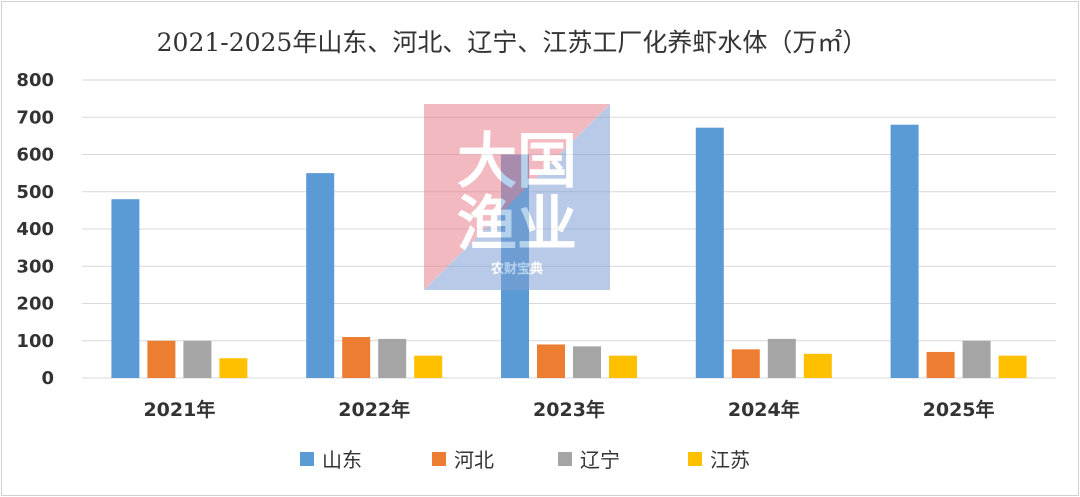 The image size is (1080, 497). I want to click on bar-河北-2023年, so click(551, 361).